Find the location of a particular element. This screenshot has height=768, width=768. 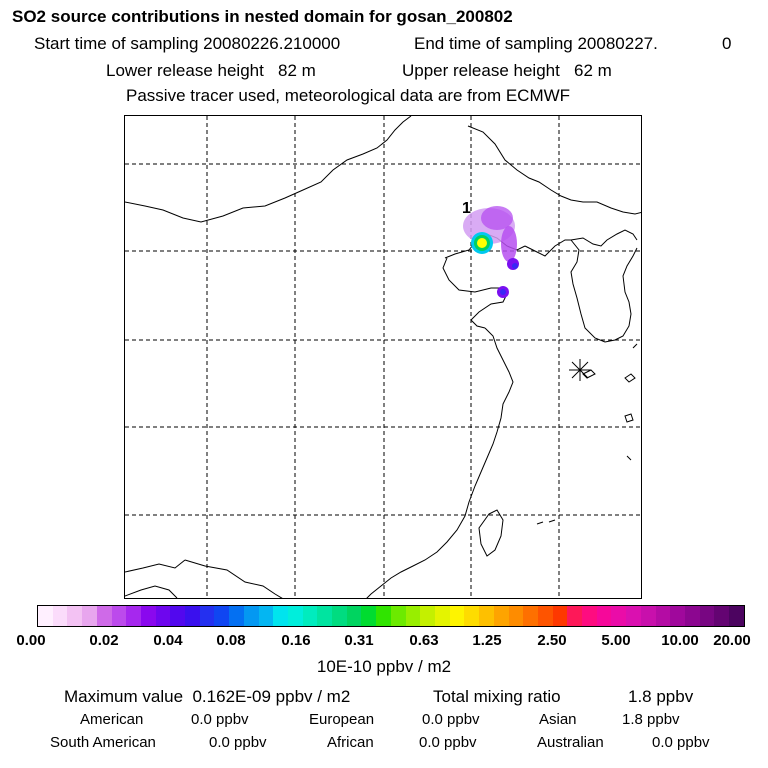

concentration-plume is located at coordinates (491, 252).